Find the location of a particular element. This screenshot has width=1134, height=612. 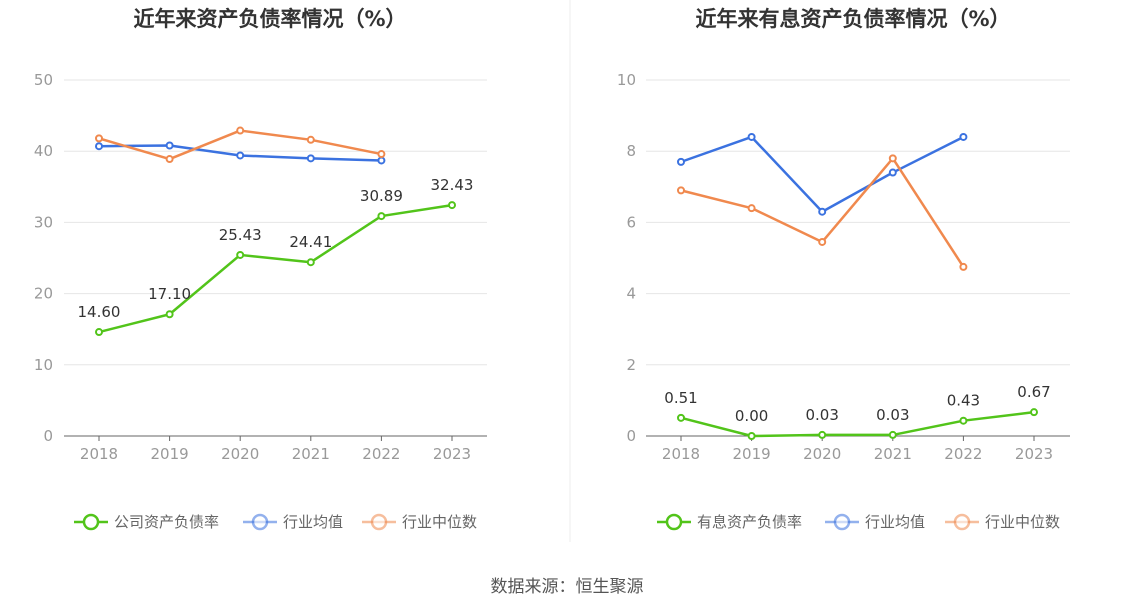

data-label: 17.10 is located at coordinates (169, 294).